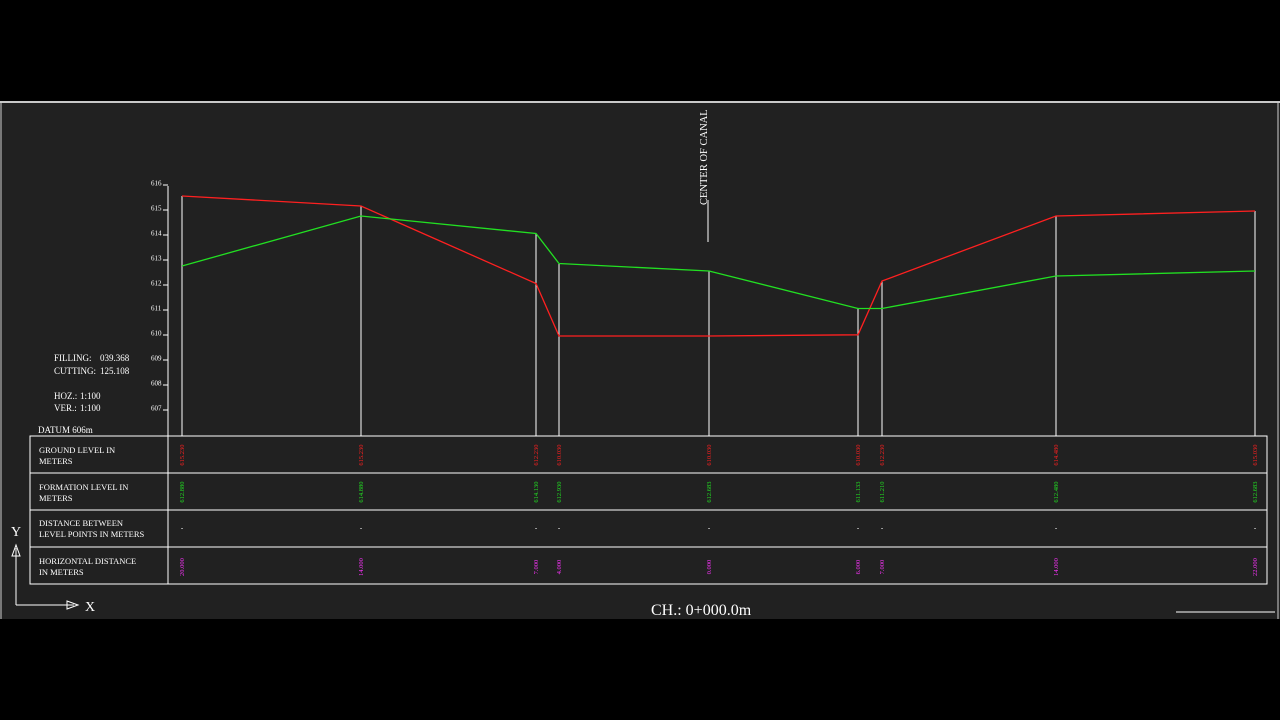 Image resolution: width=1280 pixels, height=720 pixels. I want to click on horizontal-distance-cell: 0.000, so click(709, 567).